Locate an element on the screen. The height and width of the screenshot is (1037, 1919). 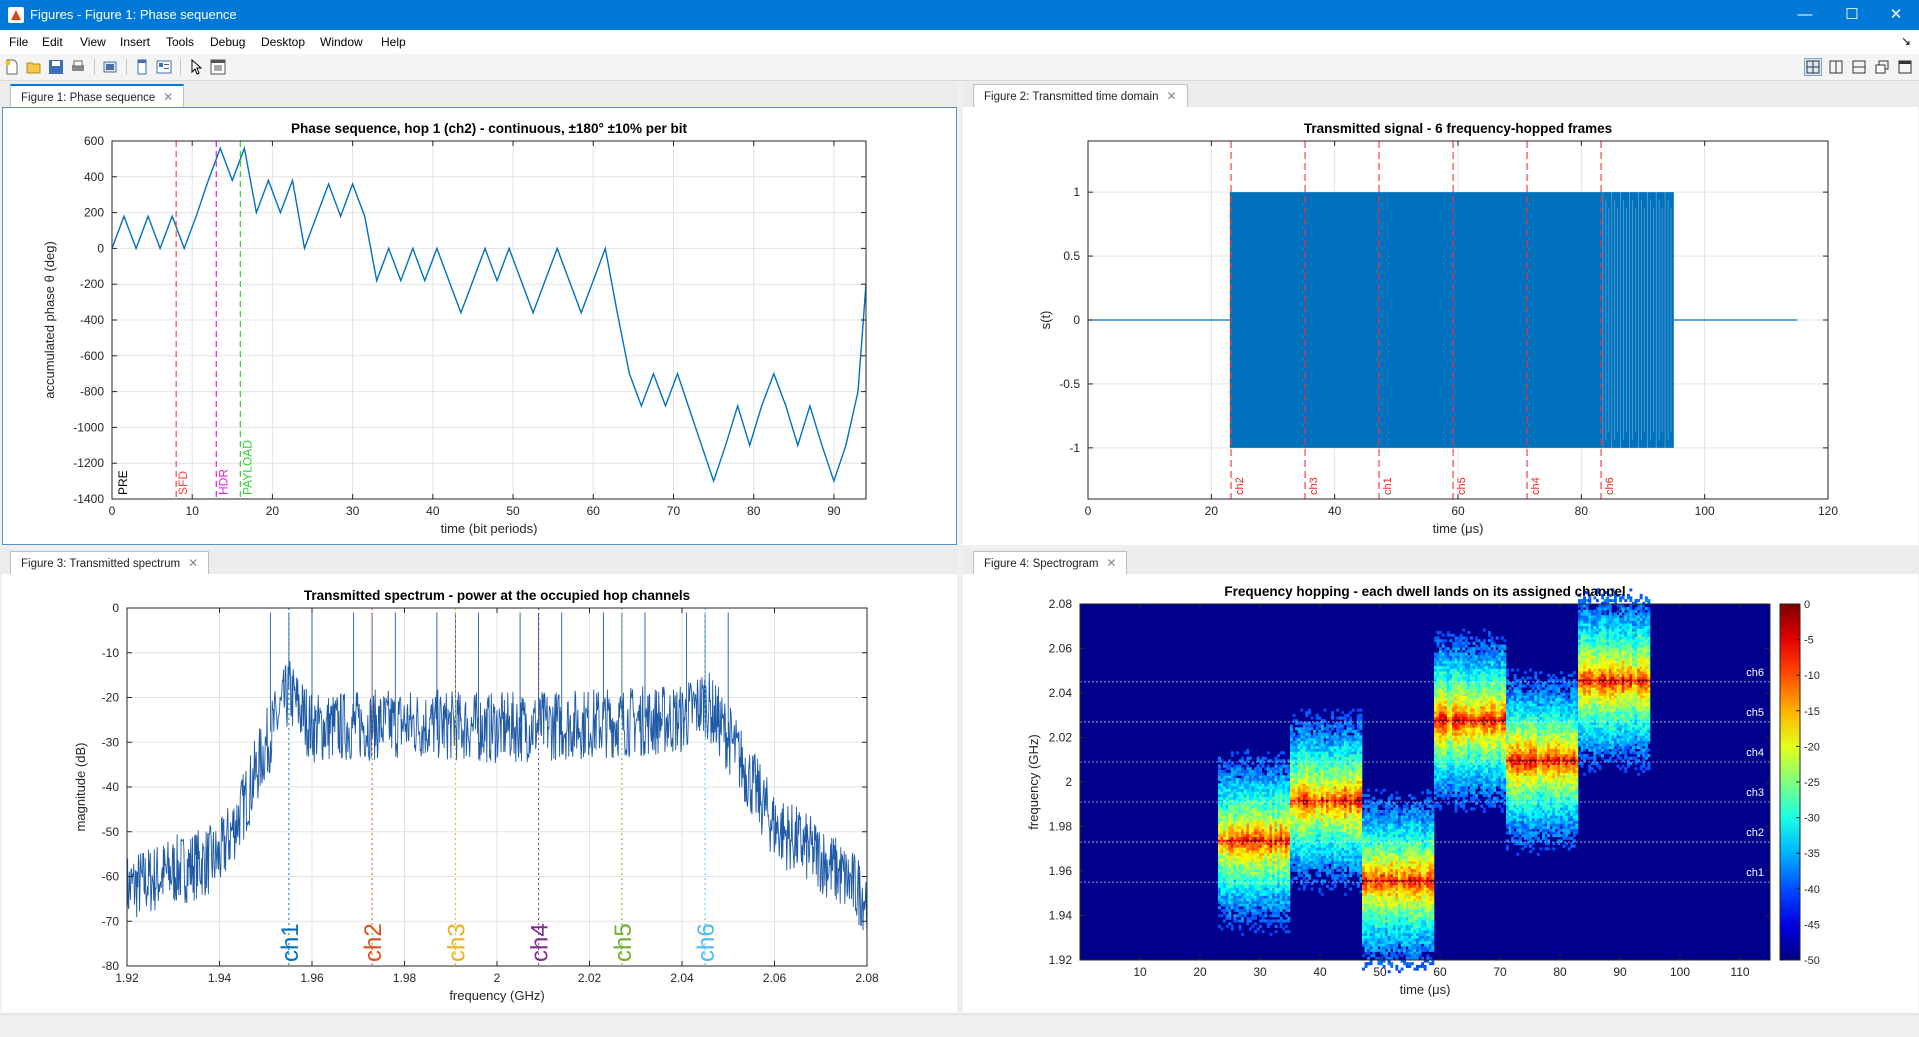
menu-debug: Debug is located at coordinates (227, 42).